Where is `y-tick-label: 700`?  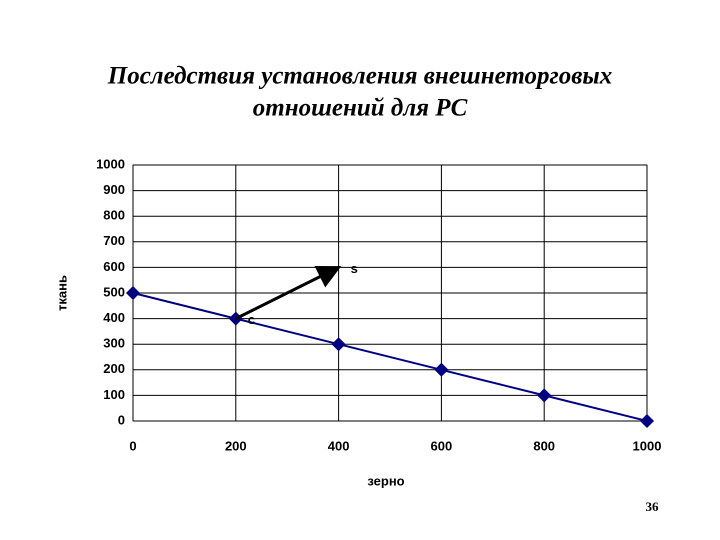
y-tick-label: 700 is located at coordinates (114, 240).